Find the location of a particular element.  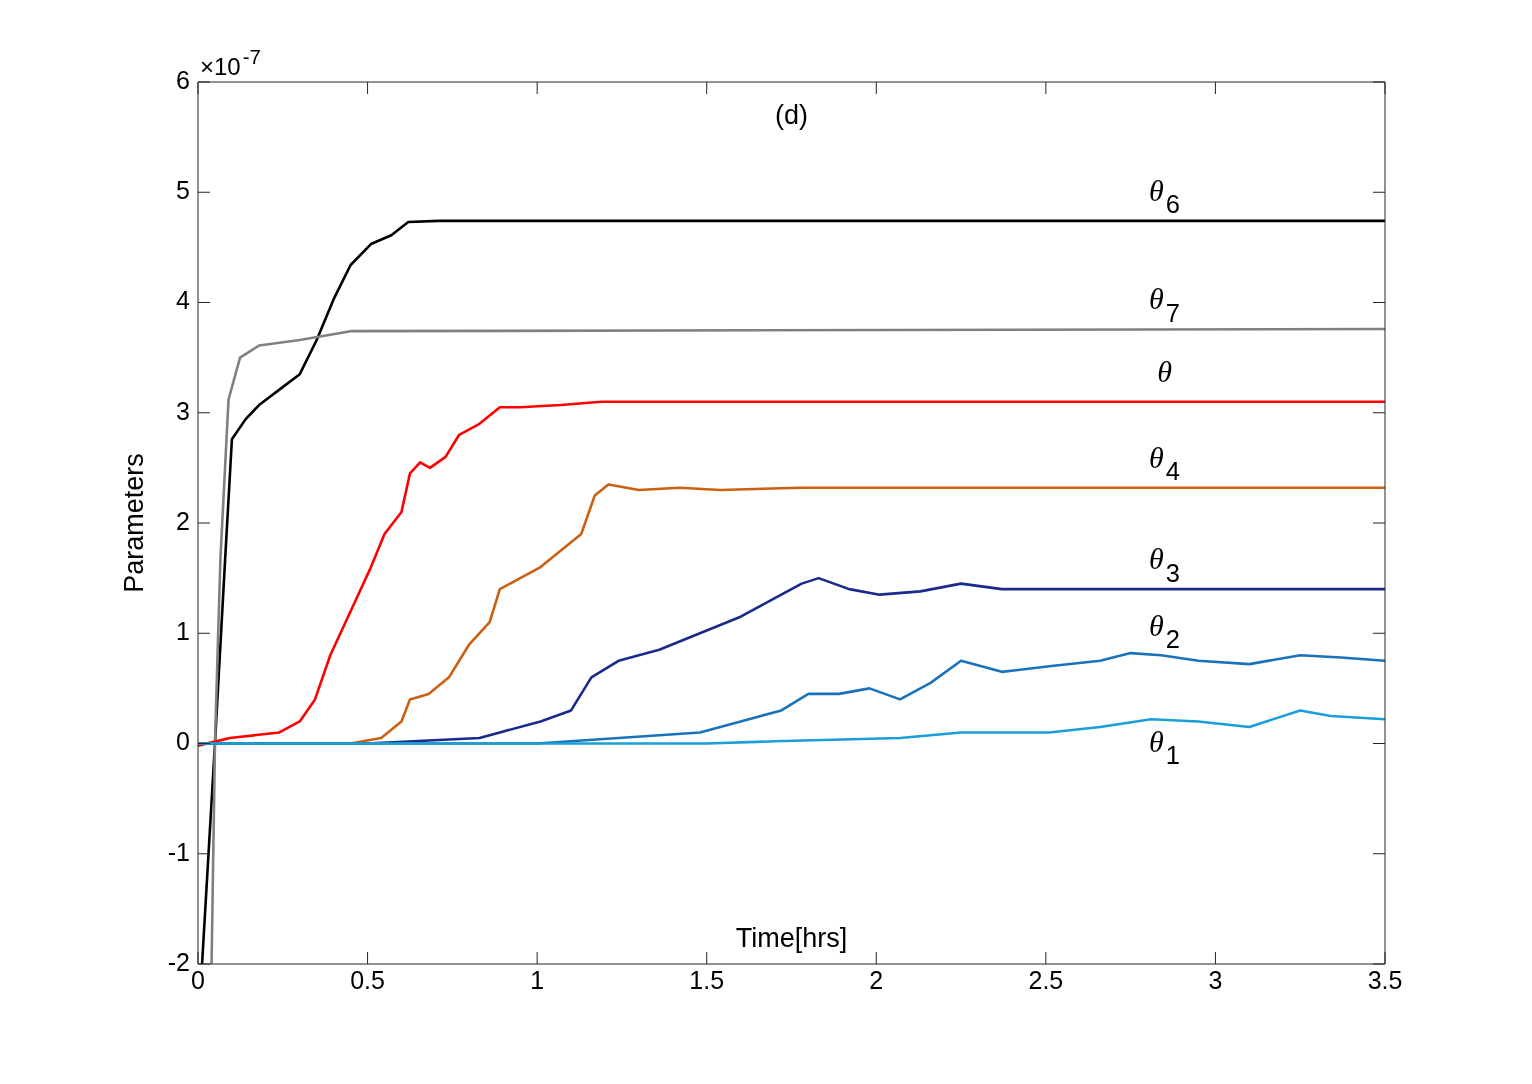

x-axis-title: Time[hrs] is located at coordinates (791, 938).